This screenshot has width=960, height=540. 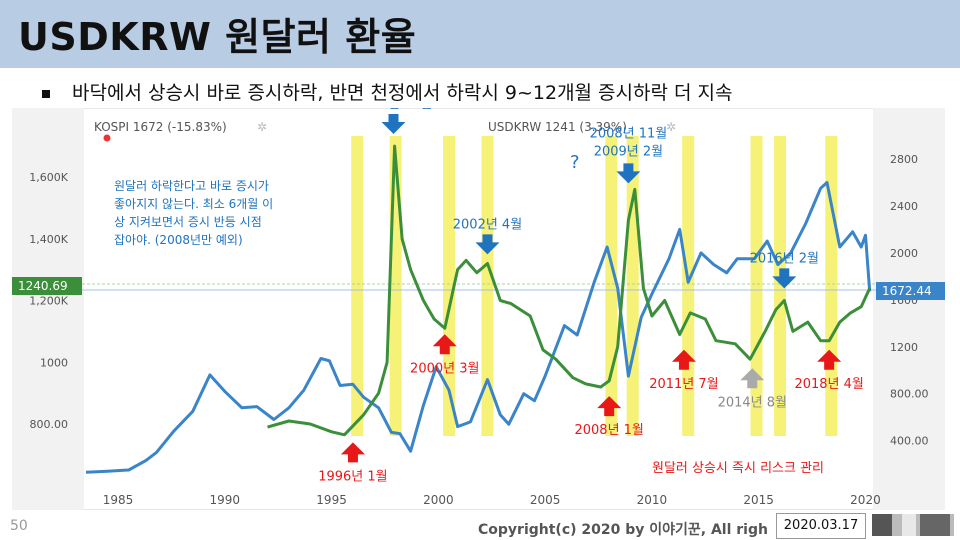 I want to click on annotation-label: 1996년 1월, so click(x=352, y=476).